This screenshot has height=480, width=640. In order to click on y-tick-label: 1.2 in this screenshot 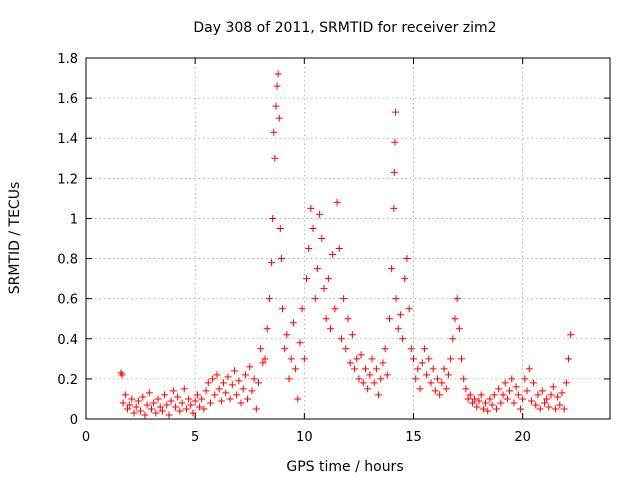, I will do `click(67, 179)`.